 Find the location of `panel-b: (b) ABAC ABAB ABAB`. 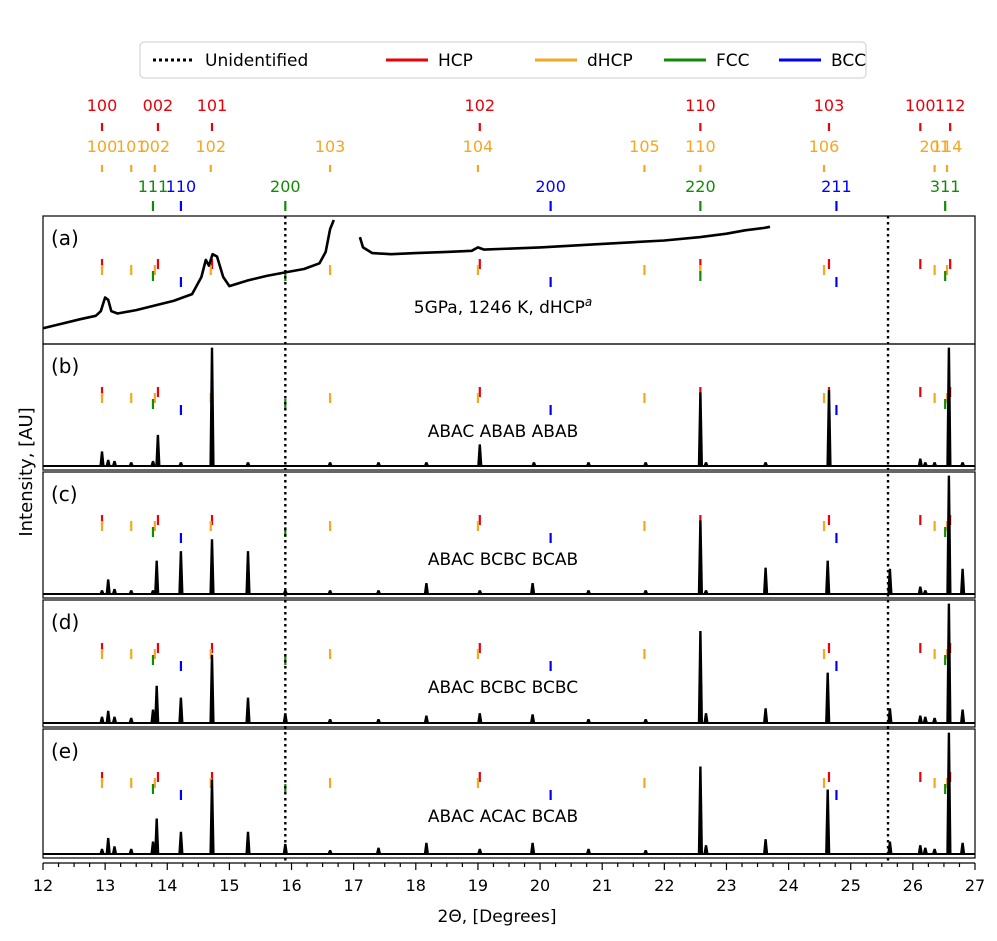

panel-b: (b) ABAC ABAB ABAB is located at coordinates (509, 407).